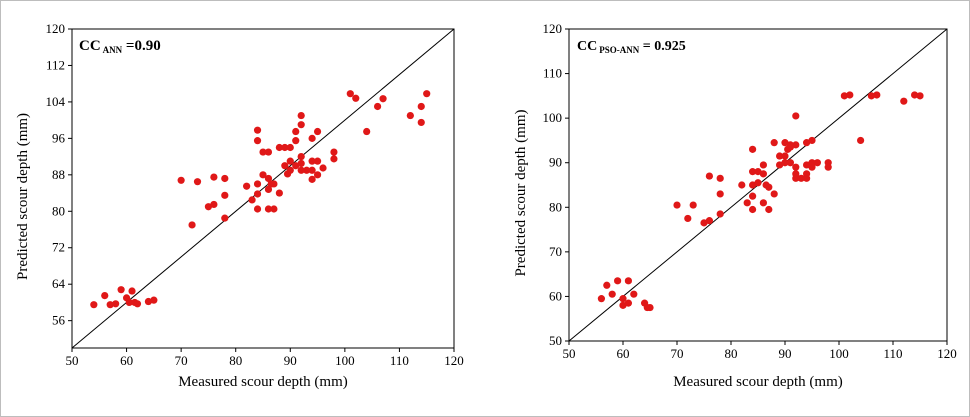 Image resolution: width=970 pixels, height=417 pixels. What do you see at coordinates (555, 206) in the screenshot?
I see `y-tick-label: 80` at bounding box center [555, 206].